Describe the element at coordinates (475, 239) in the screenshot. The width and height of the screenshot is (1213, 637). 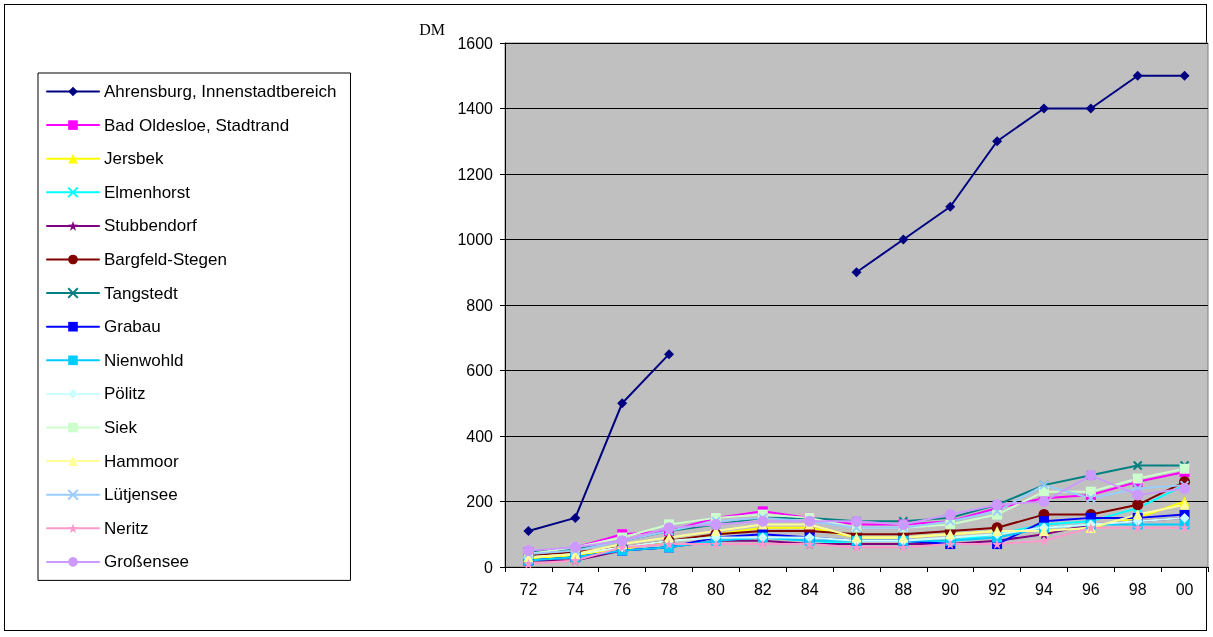
I see `y-tick-label: 1000` at that location.